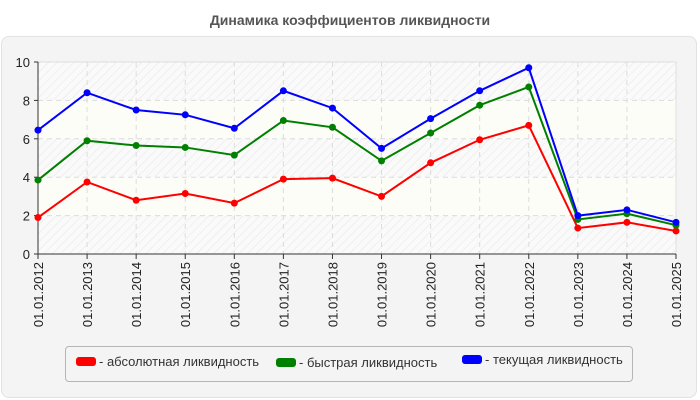 The image size is (700, 400). Describe the element at coordinates (627, 294) in the screenshot. I see `svg-text: 01.01.2024` at that location.